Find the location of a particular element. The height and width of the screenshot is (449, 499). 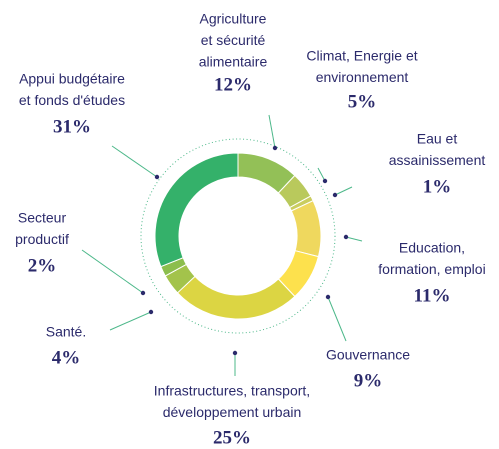

slice-label: Infrastructures, transport, is located at coordinates (232, 391).